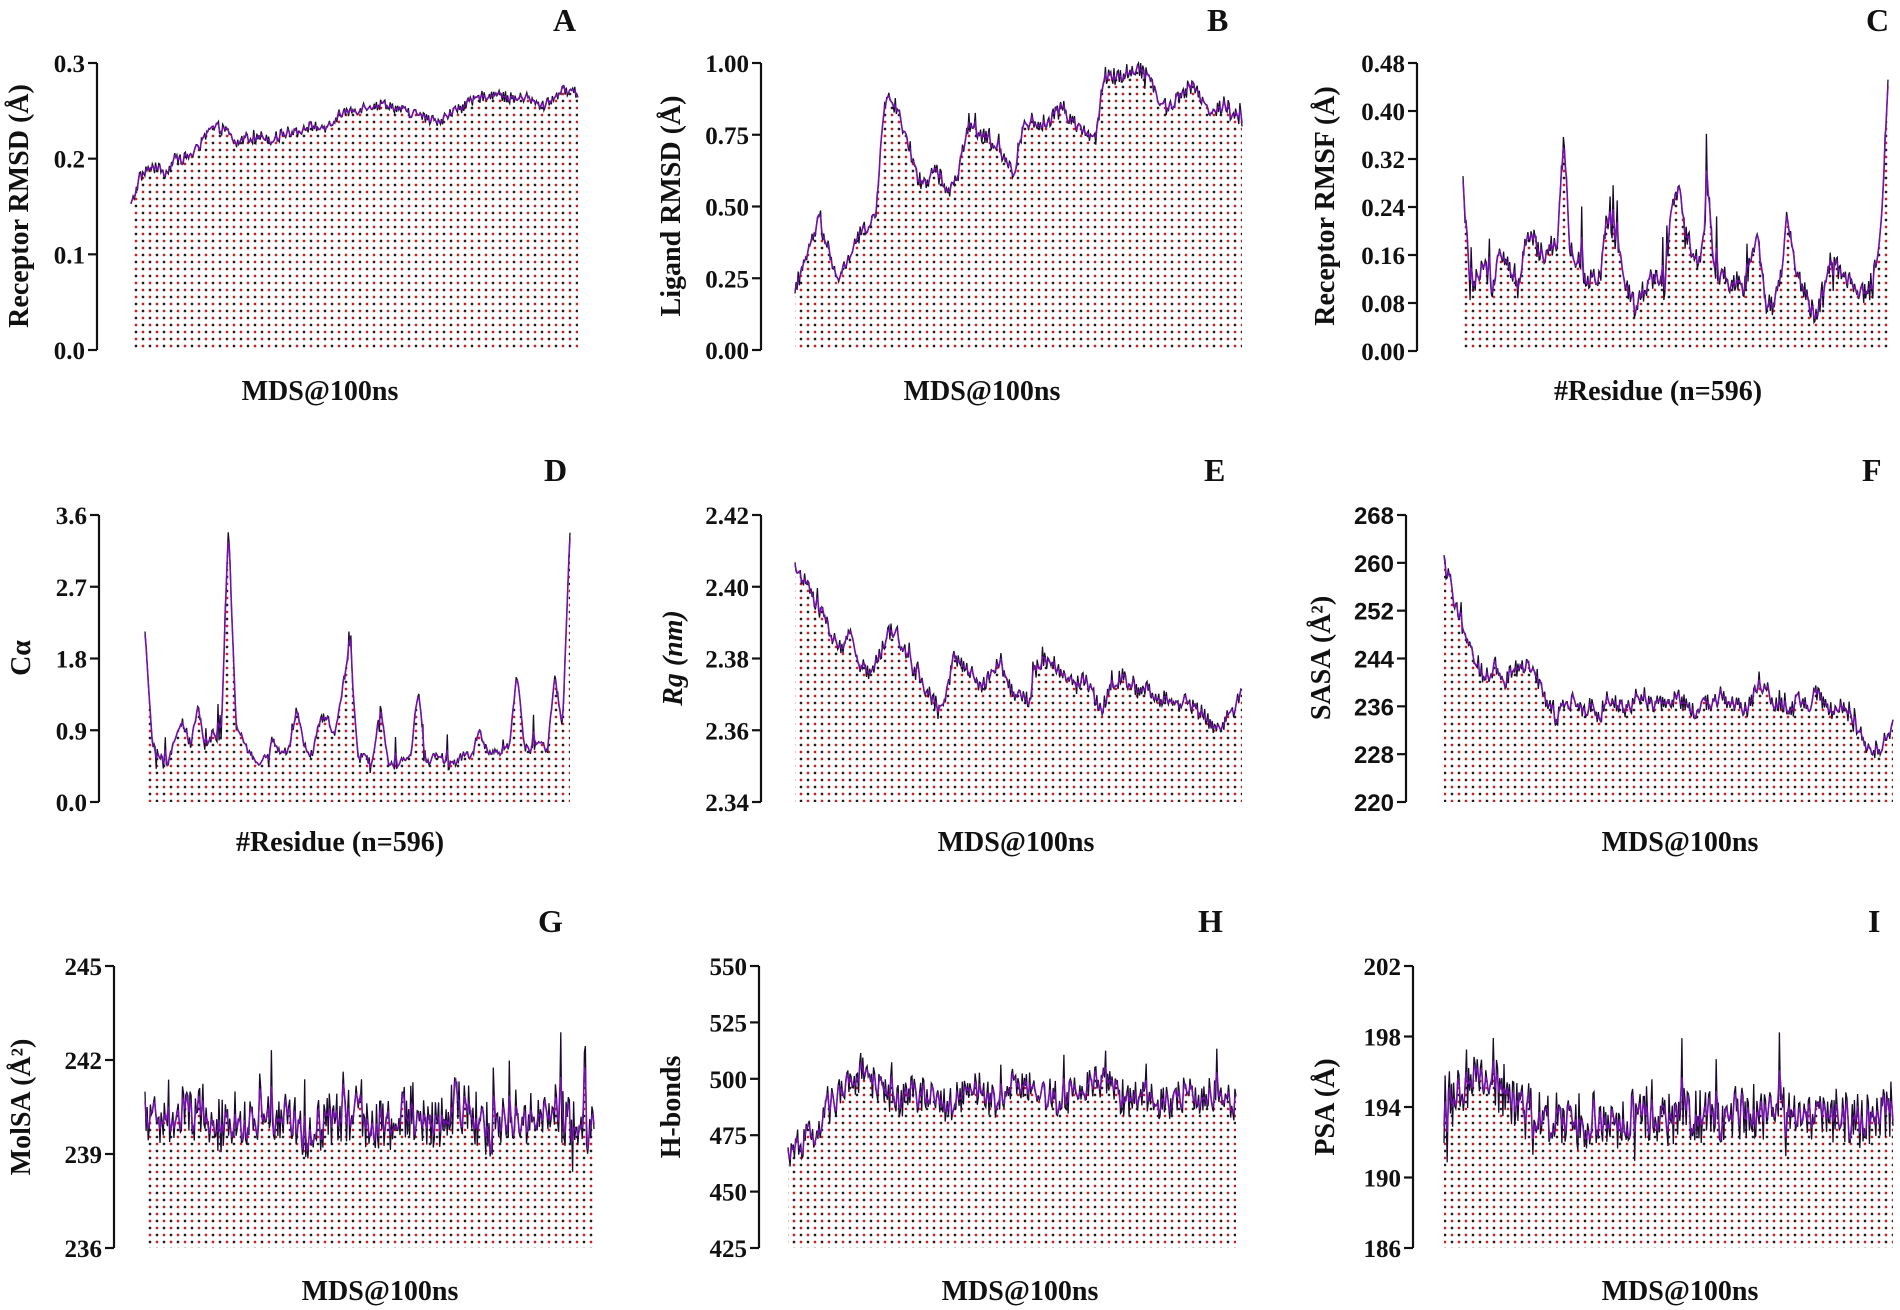  I want to click on y-tick-label: 0.0, so click(71, 803).